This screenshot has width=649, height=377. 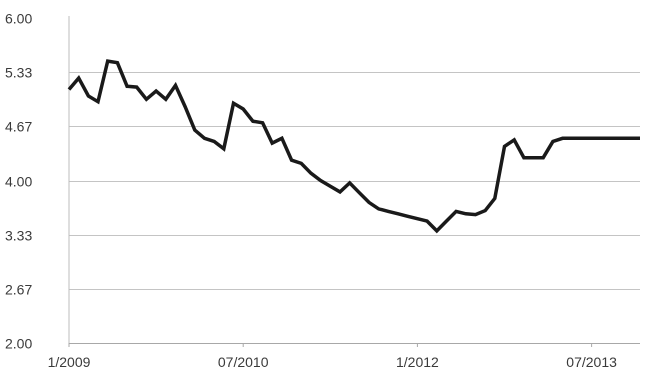 What do you see at coordinates (37, 181) in the screenshot?
I see `y-axis: 2.00 2.67 3.33 4.00 4.67 5.33 6.00` at bounding box center [37, 181].